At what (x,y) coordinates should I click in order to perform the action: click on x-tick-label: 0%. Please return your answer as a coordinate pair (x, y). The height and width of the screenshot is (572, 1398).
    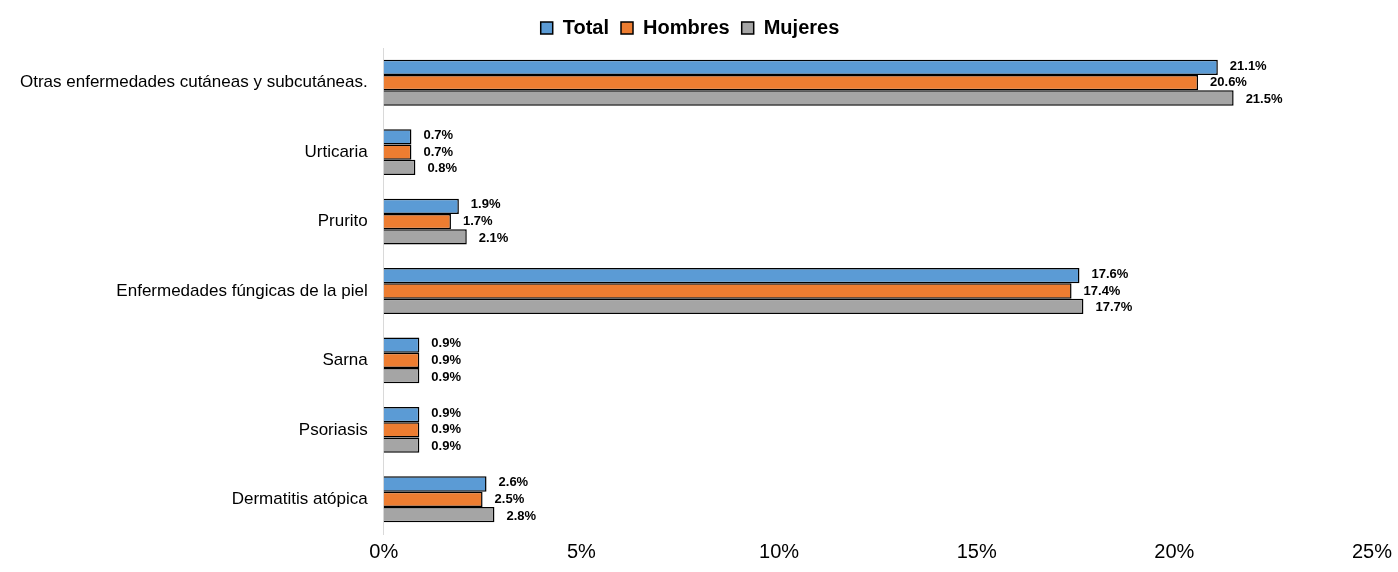
    Looking at the image, I should click on (384, 550).